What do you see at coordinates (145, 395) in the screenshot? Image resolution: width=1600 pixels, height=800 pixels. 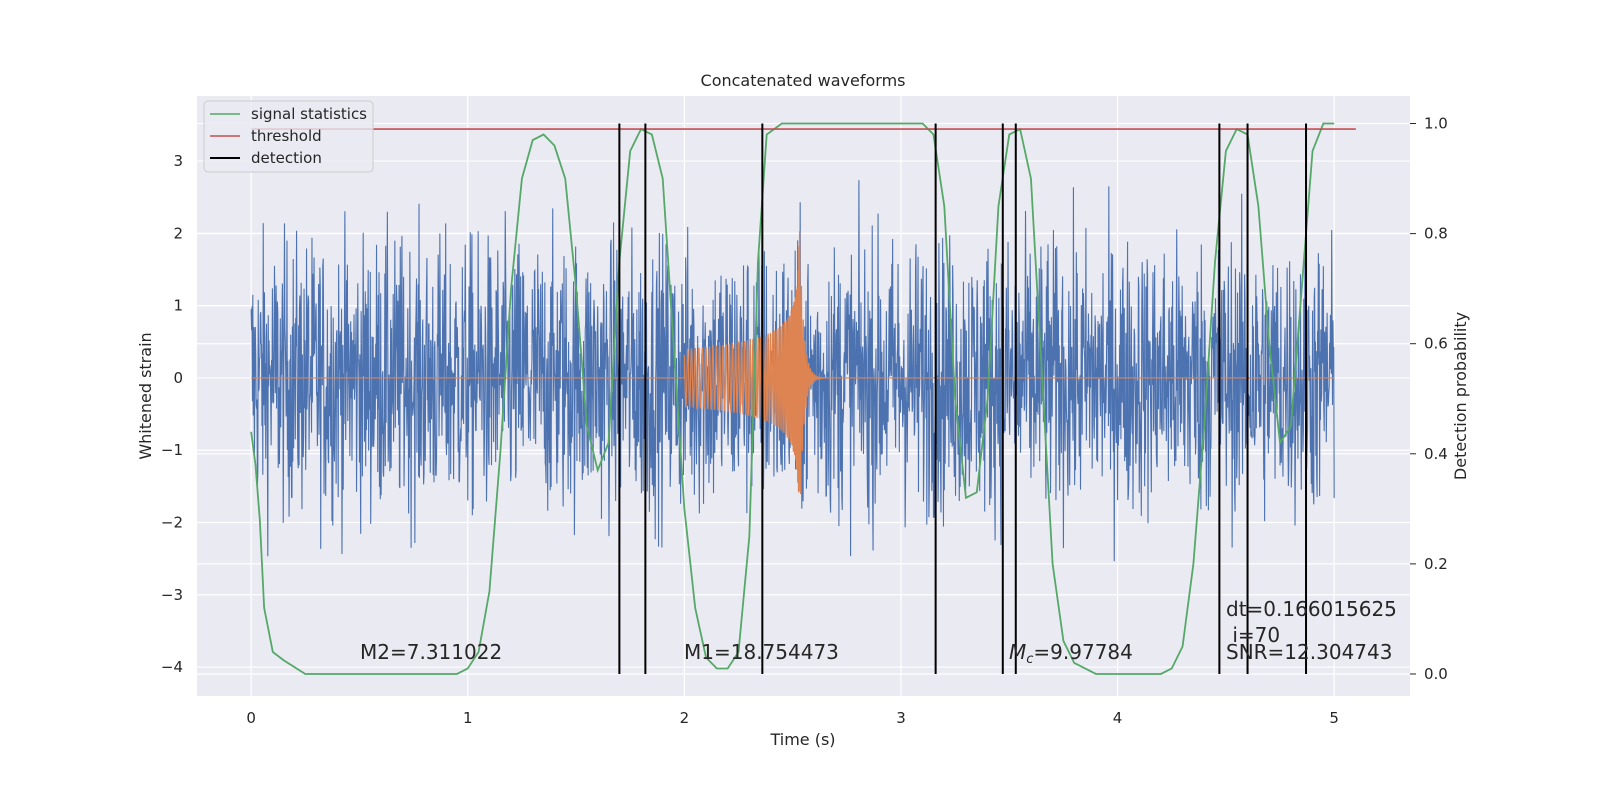 I see `y-axis-label: Whitened strain` at bounding box center [145, 395].